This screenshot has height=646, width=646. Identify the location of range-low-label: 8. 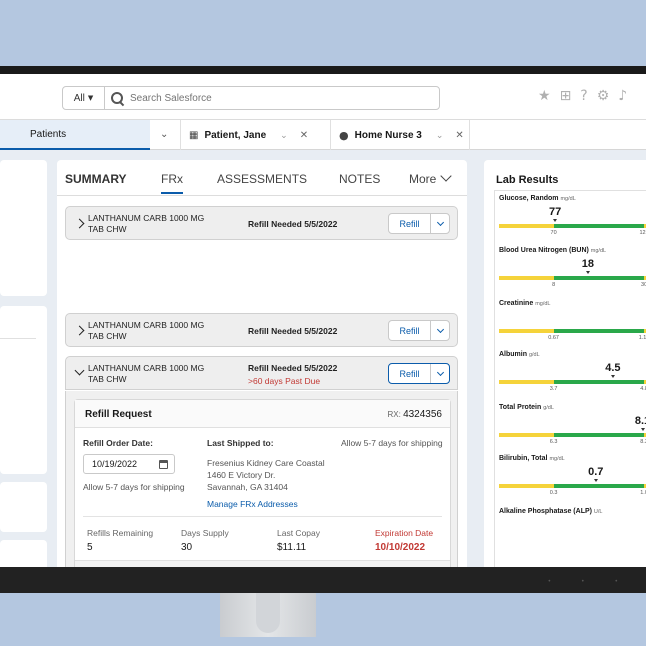
(554, 285).